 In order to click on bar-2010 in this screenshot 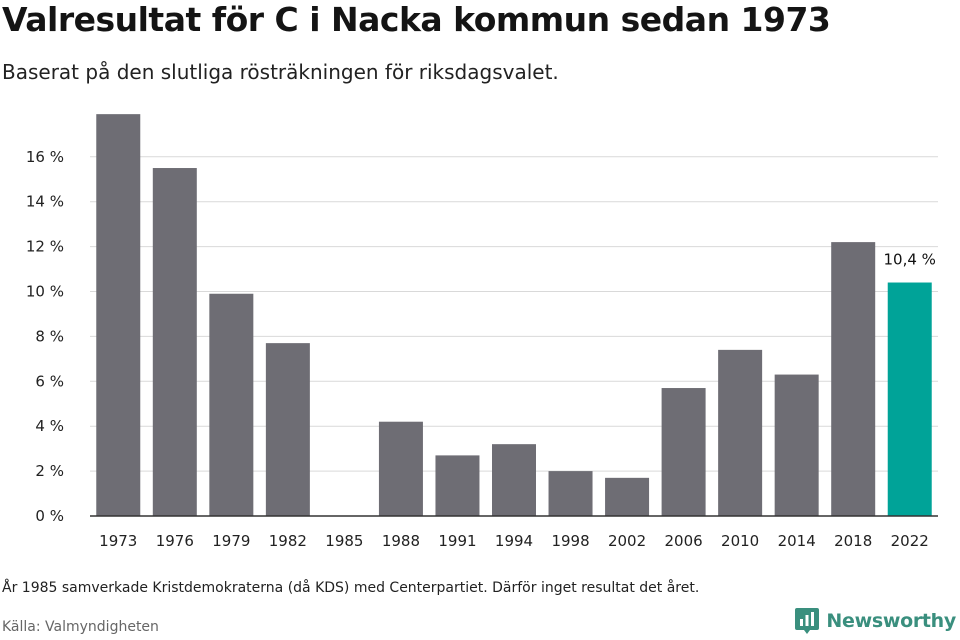, I will do `click(740, 432)`.